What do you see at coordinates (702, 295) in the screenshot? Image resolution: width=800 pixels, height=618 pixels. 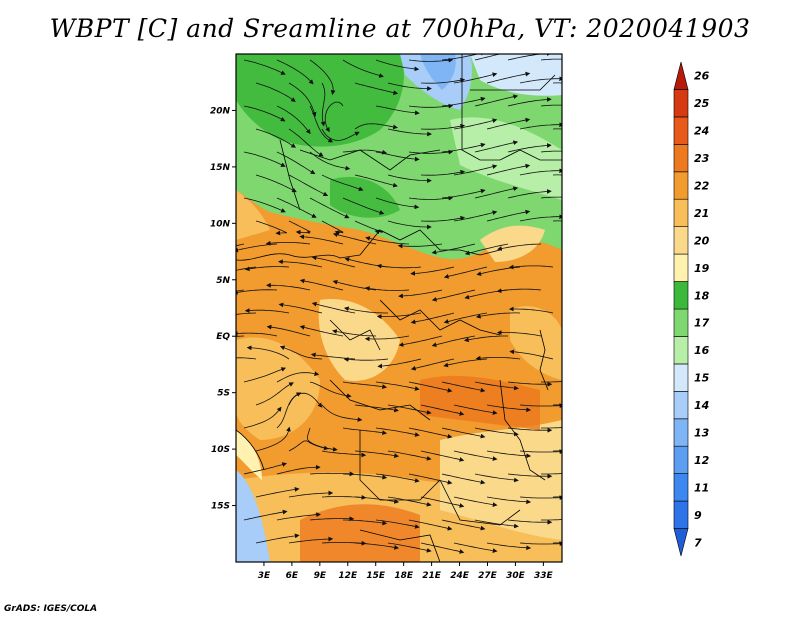 I see `colorbar-label: 18` at bounding box center [702, 295].